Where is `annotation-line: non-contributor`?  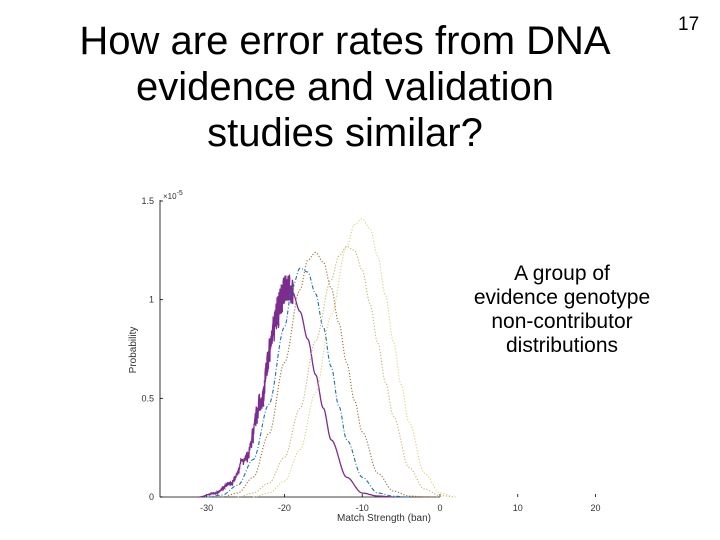 annotation-line: non-contributor is located at coordinates (562, 321).